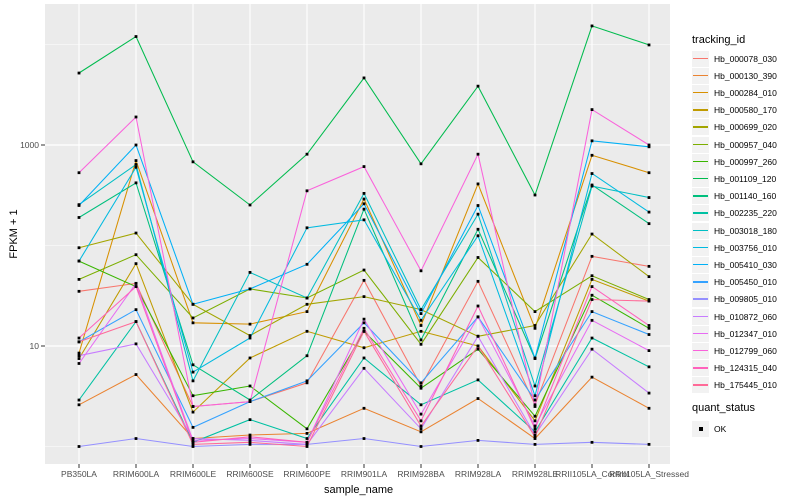 Image resolution: width=800 pixels, height=500 pixels. Describe the element at coordinates (745, 385) in the screenshot. I see `legend-entry-label: Hb_175445_010` at that location.